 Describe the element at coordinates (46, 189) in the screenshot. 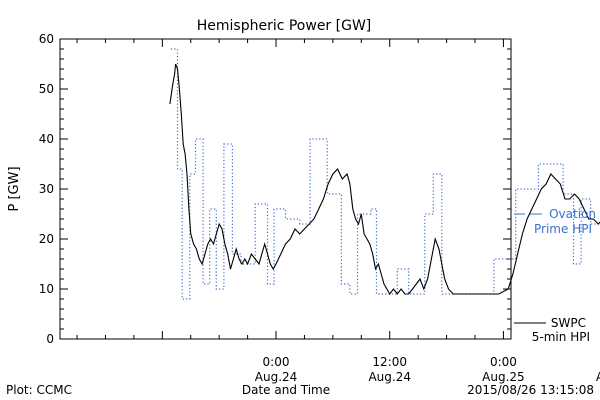

I see `y-tick-label: 30` at that location.